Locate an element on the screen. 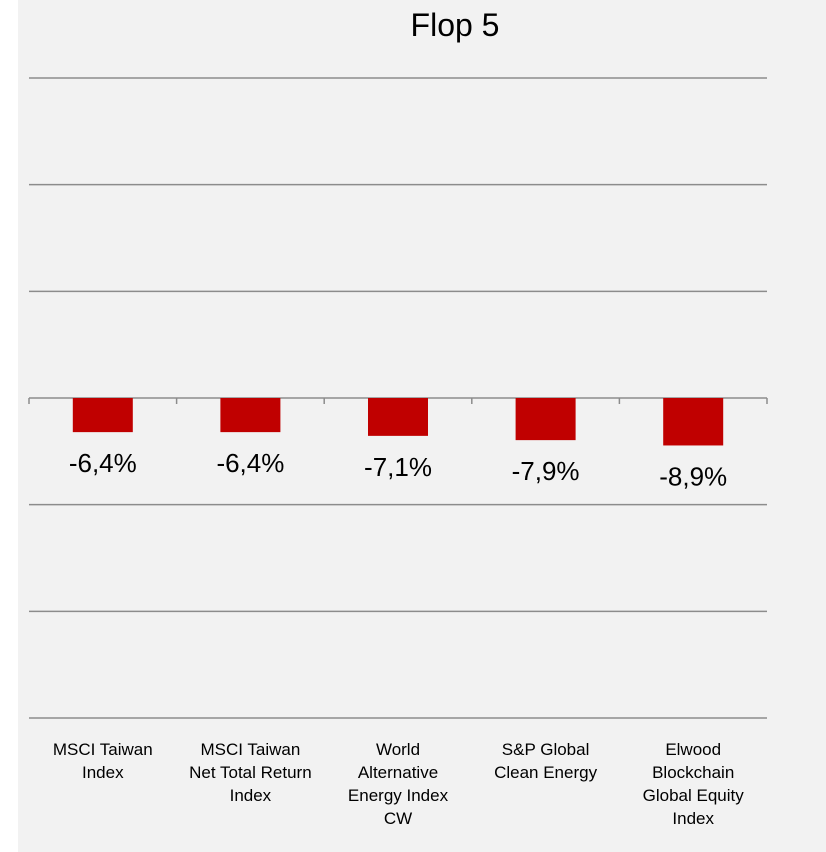 The height and width of the screenshot is (852, 826). chart-title: Flop 5 is located at coordinates (455, 25).